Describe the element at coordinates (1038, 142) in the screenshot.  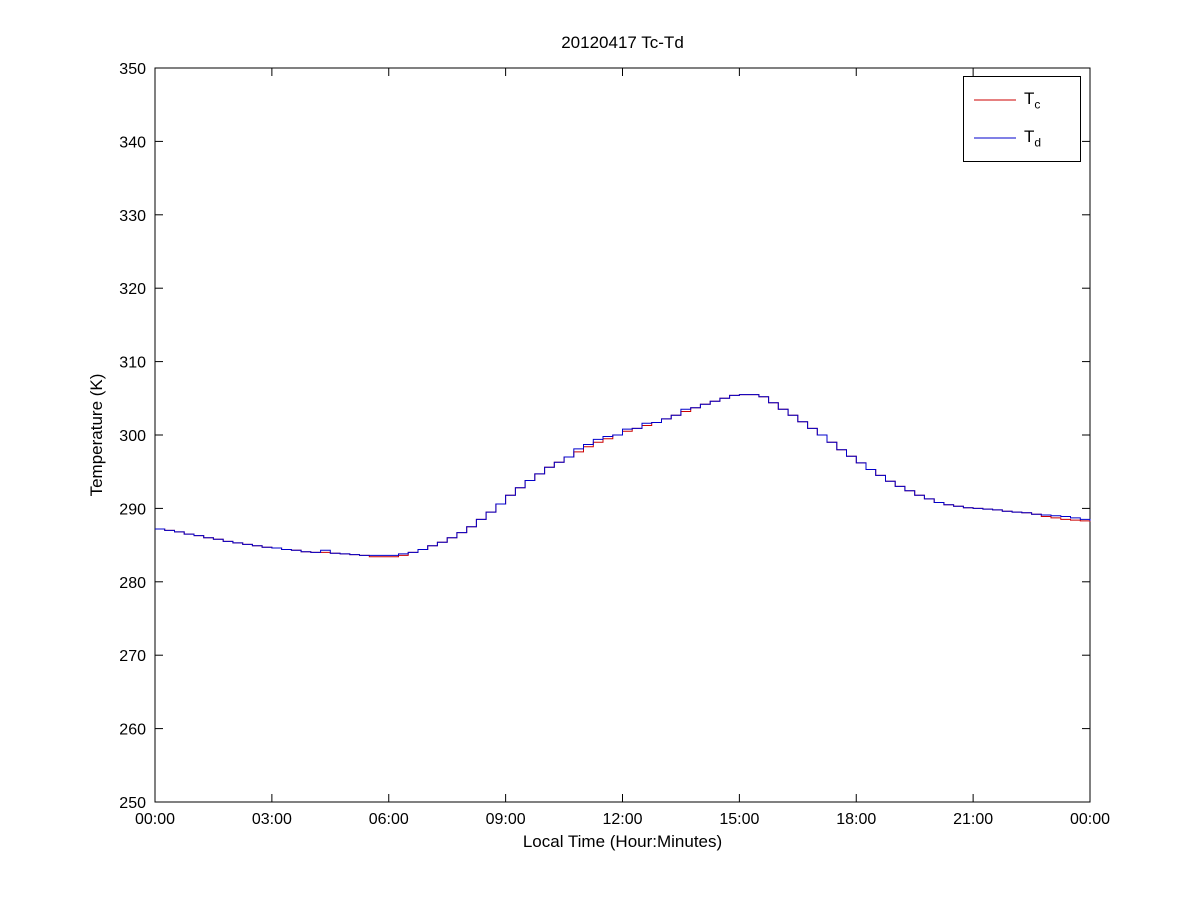
I see `legend-label-td-sub: d` at that location.